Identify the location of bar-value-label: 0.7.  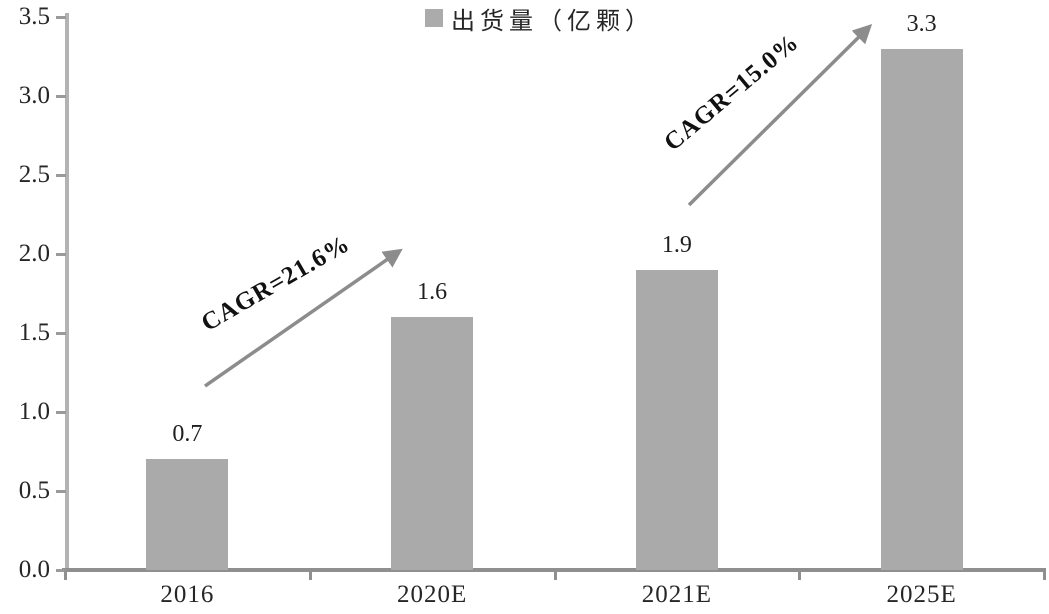
(187, 434).